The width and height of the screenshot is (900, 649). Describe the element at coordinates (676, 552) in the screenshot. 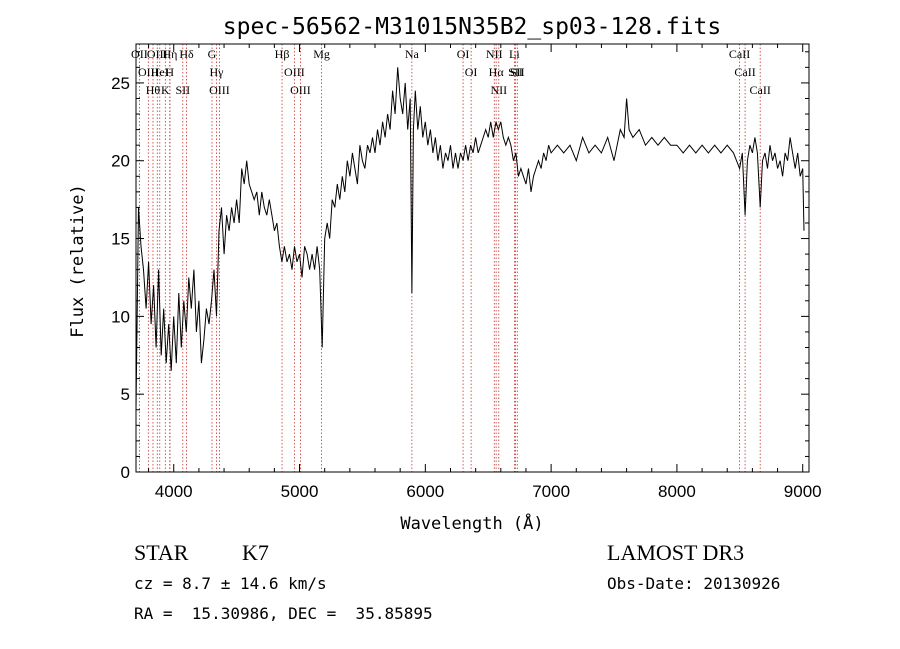

I see `survey-name: LAMOST DR3` at that location.